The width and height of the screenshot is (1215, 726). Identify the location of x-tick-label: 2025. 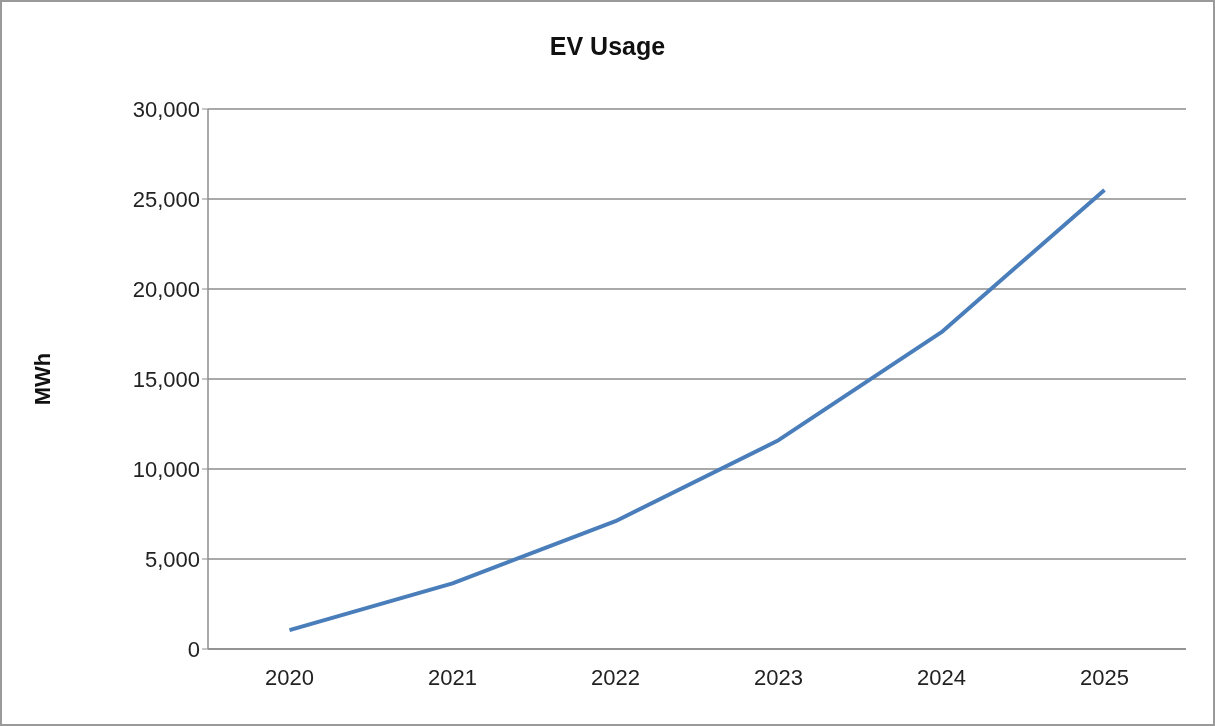
(1104, 677).